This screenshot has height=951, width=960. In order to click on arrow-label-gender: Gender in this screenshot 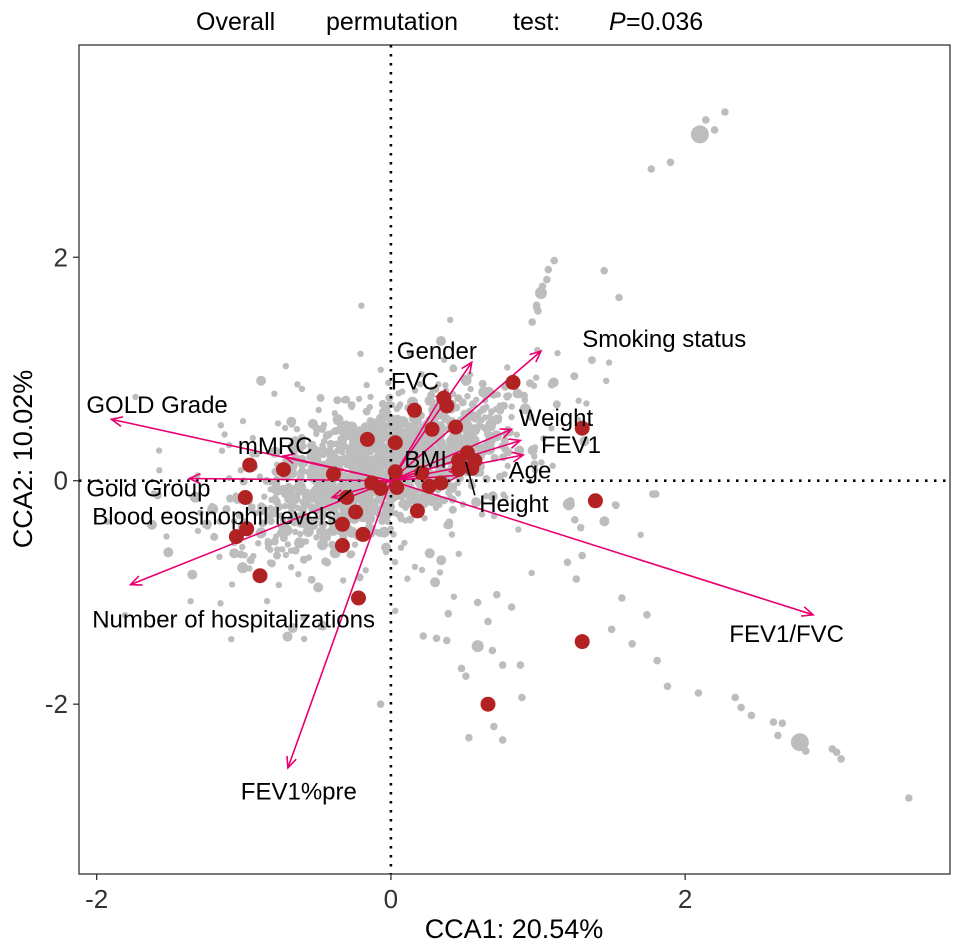, I will do `click(437, 351)`.